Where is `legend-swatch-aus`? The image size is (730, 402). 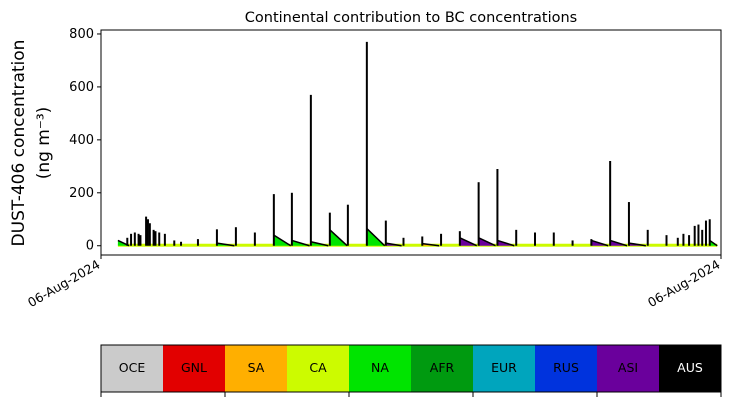 legend-swatch-aus is located at coordinates (690, 368).